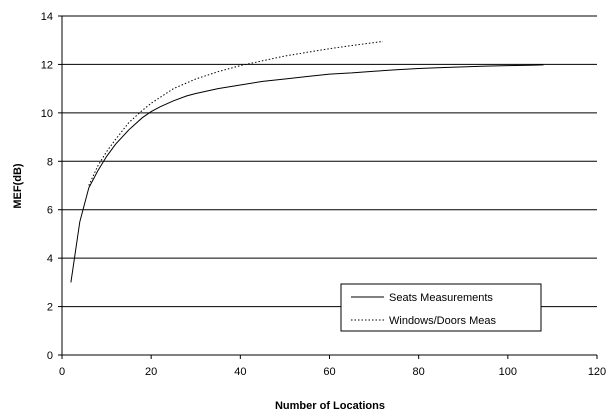 Image resolution: width=609 pixels, height=413 pixels. I want to click on y-tick-label: 14, so click(47, 17).